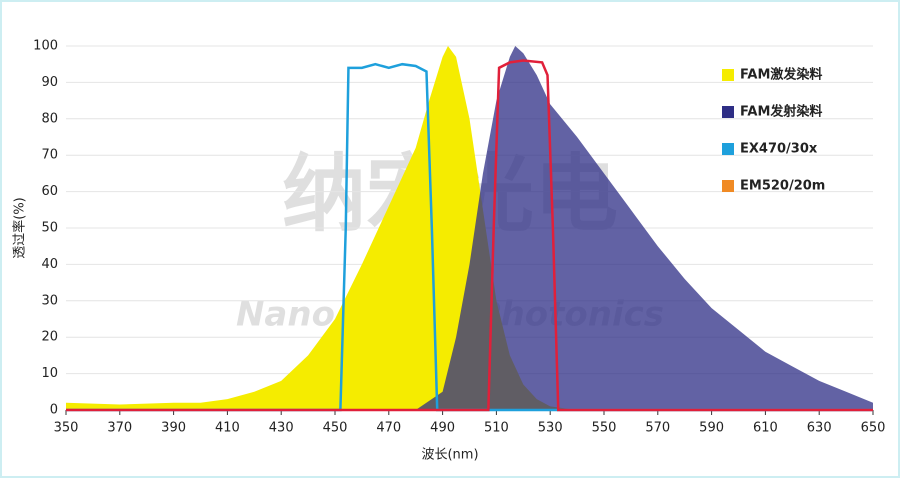  Describe the element at coordinates (49, 228) in the screenshot. I see `y-tick-label: 50` at that location.